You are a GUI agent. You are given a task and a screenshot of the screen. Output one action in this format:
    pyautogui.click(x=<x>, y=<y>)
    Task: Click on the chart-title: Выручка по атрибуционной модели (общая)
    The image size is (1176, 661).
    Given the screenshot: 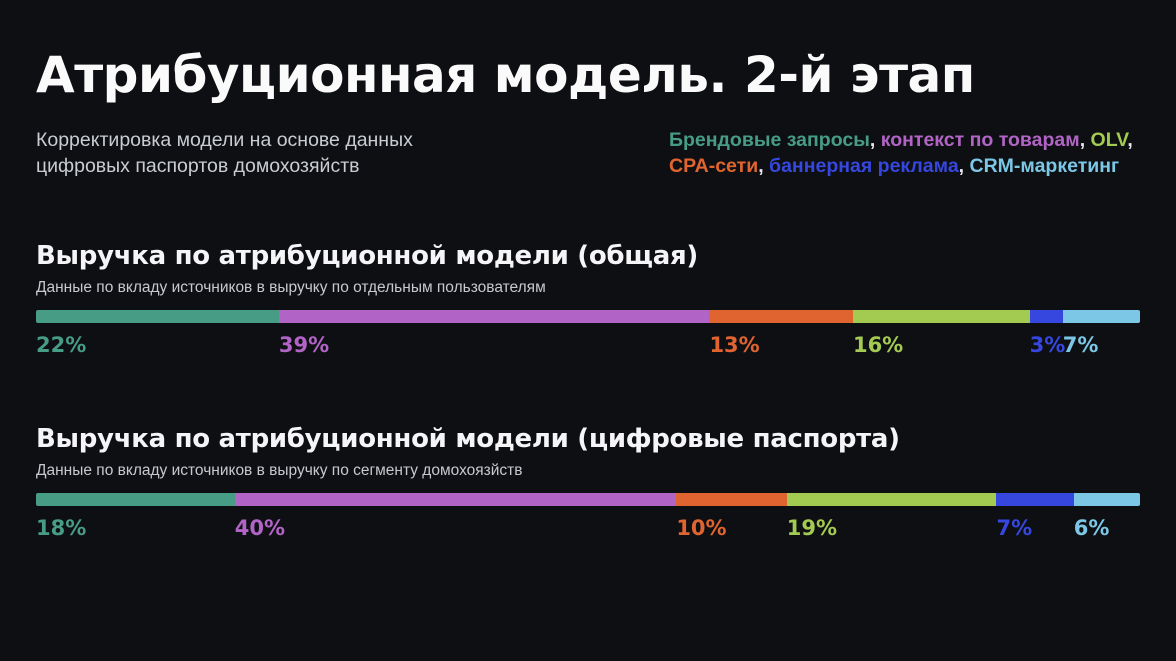 What is the action you would take?
    pyautogui.click(x=367, y=256)
    